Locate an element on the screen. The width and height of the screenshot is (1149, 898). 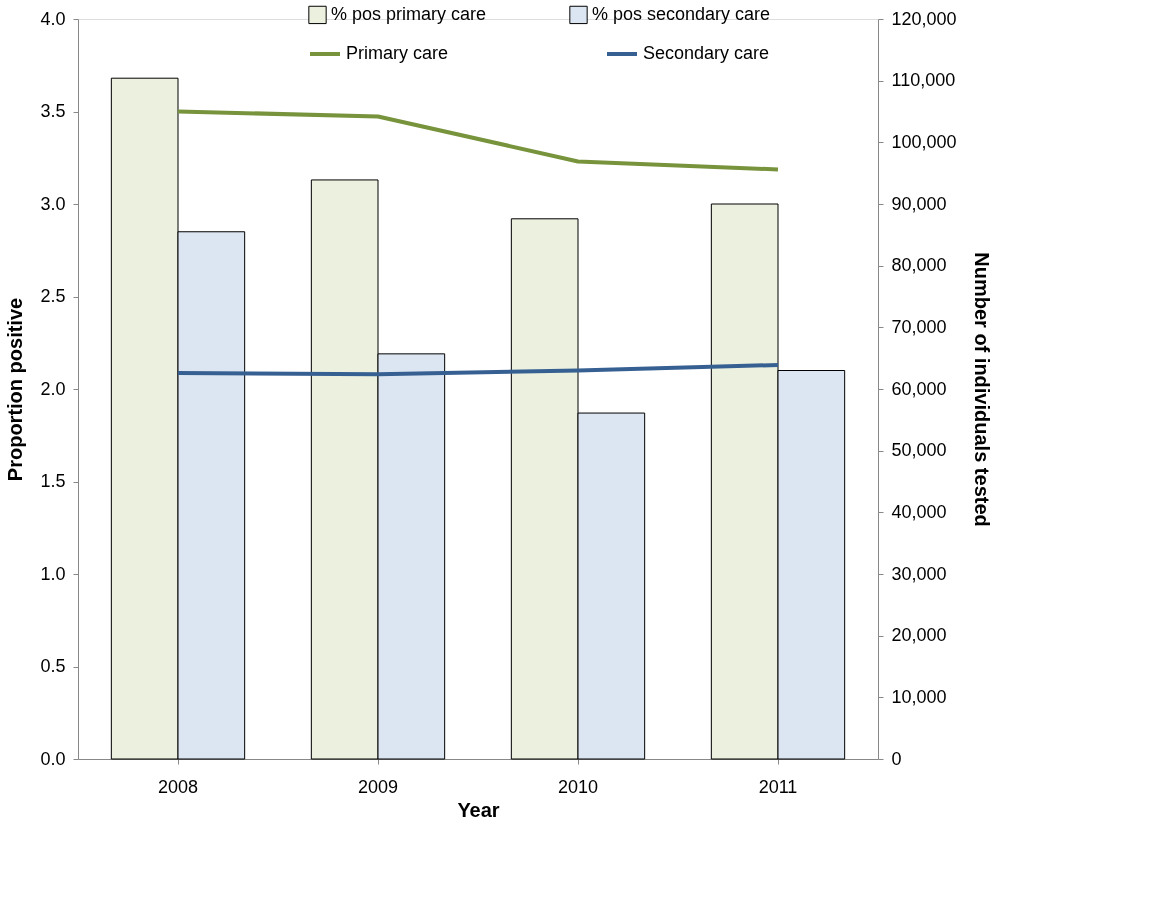
y2-tick-label: 90,000 is located at coordinates (919, 203).